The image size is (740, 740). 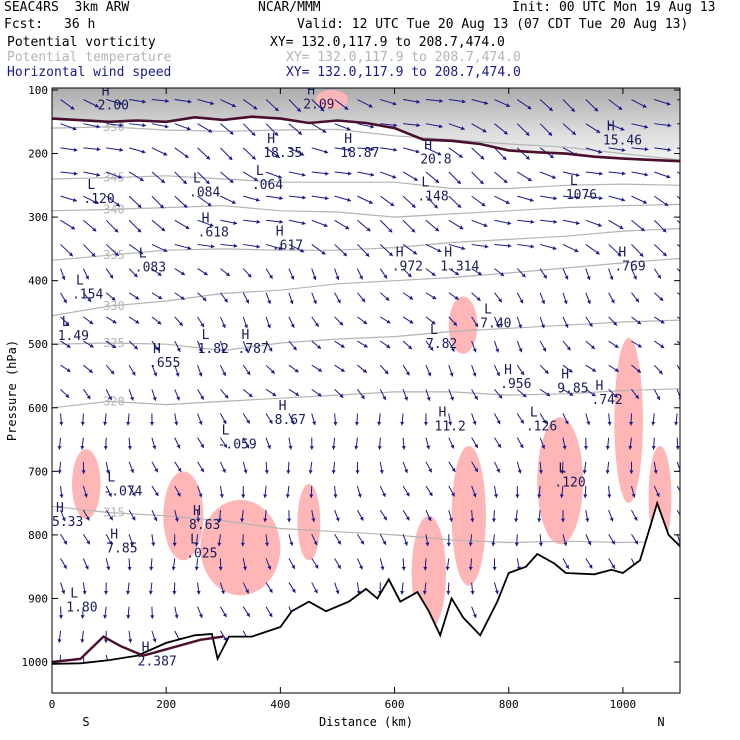 I want to click on extremum-value: .084, so click(x=204, y=193).